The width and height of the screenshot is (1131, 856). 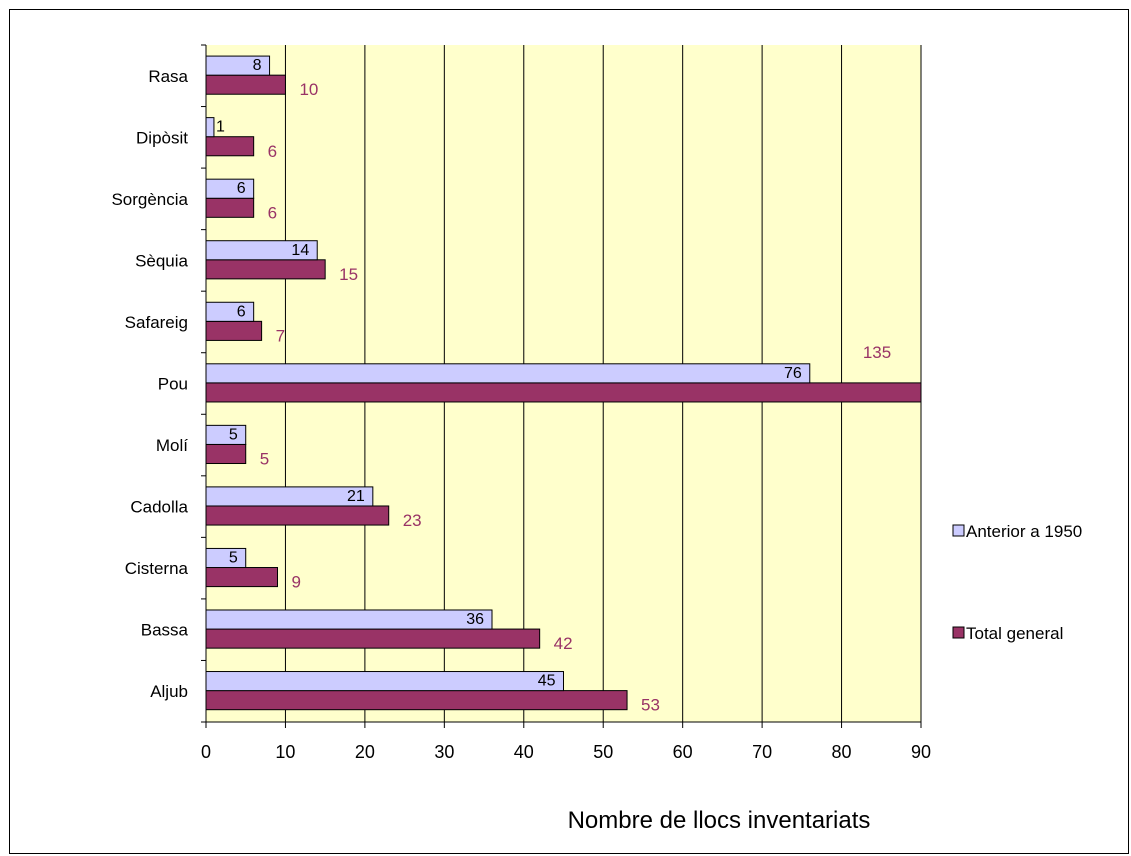 I want to click on category-label: Pou, so click(x=173, y=384).